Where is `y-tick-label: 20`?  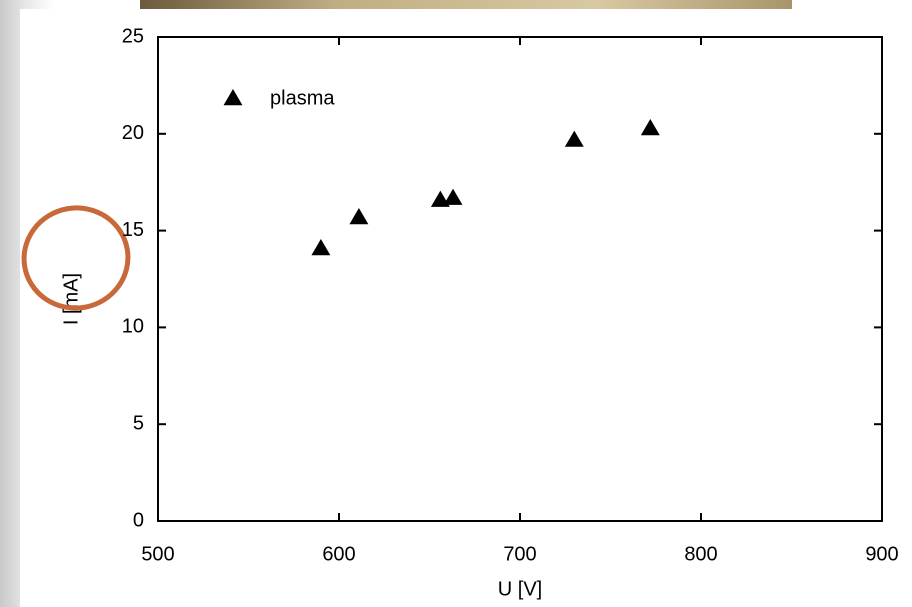 y-tick-label: 20 is located at coordinates (133, 133).